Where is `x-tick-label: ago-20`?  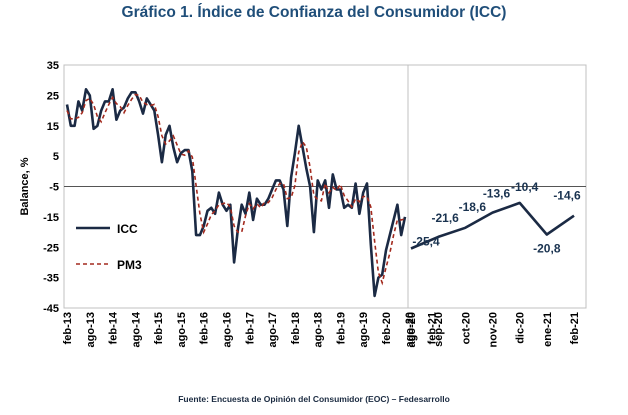
x-tick-label: ago-20 is located at coordinates (410, 329).